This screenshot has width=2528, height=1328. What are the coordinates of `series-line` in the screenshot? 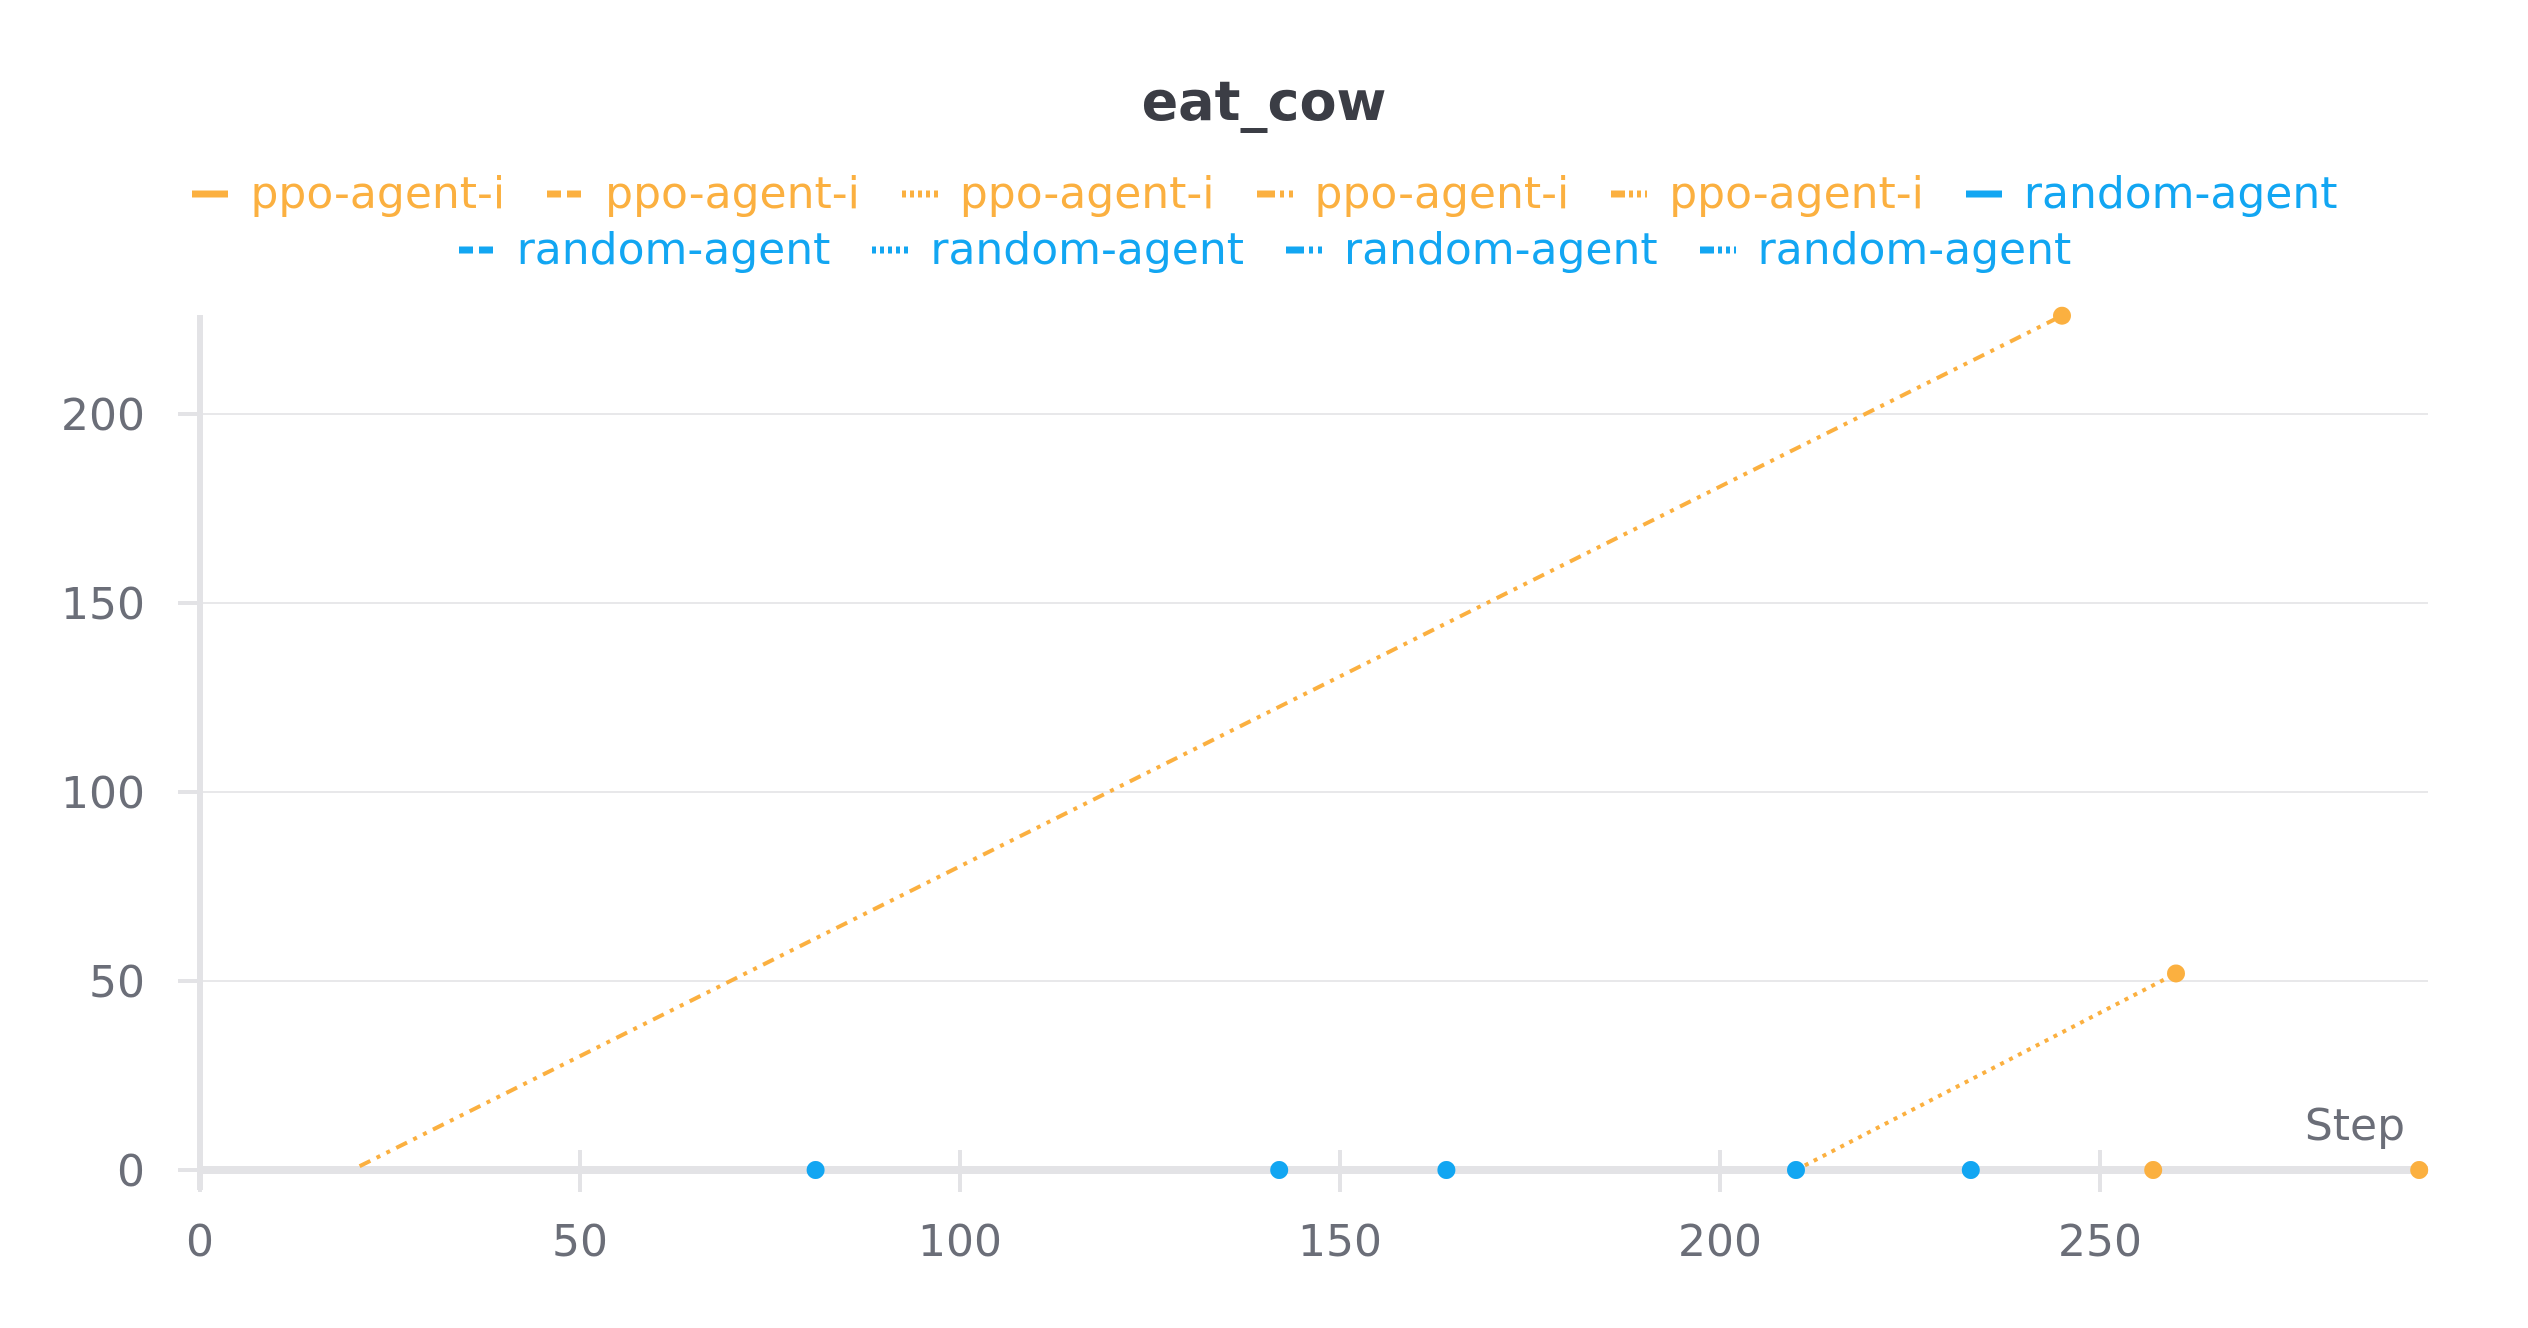 It's located at (1986, 1071).